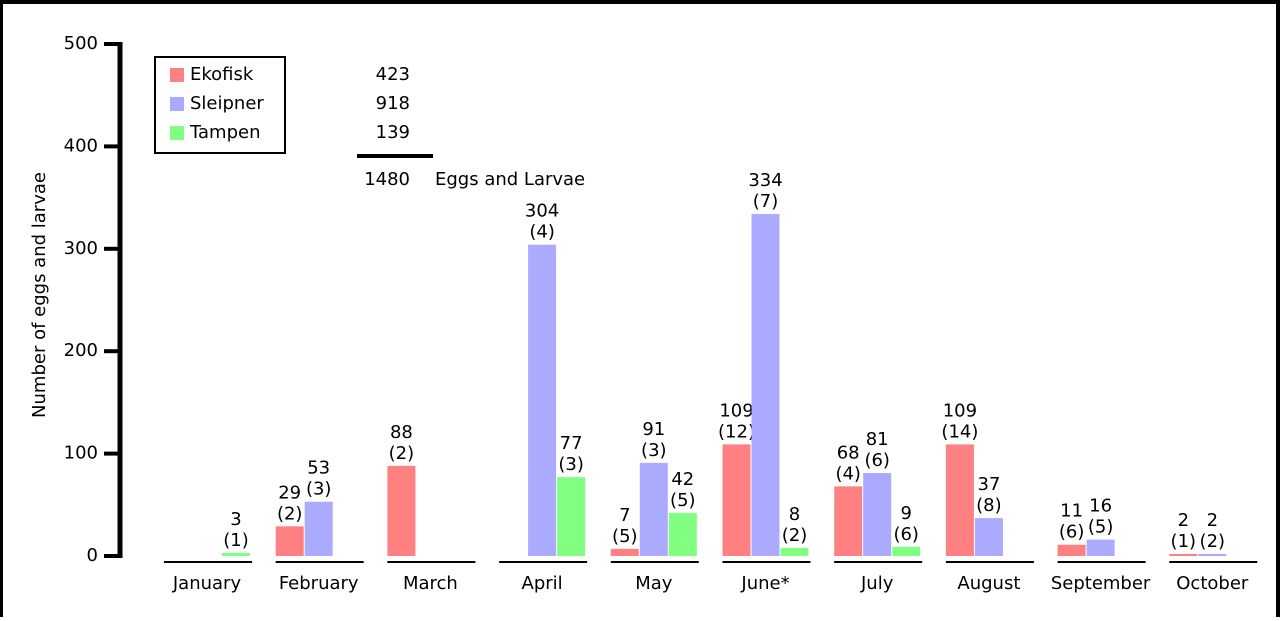  Describe the element at coordinates (877, 439) in the screenshot. I see `value-label: 81` at that location.